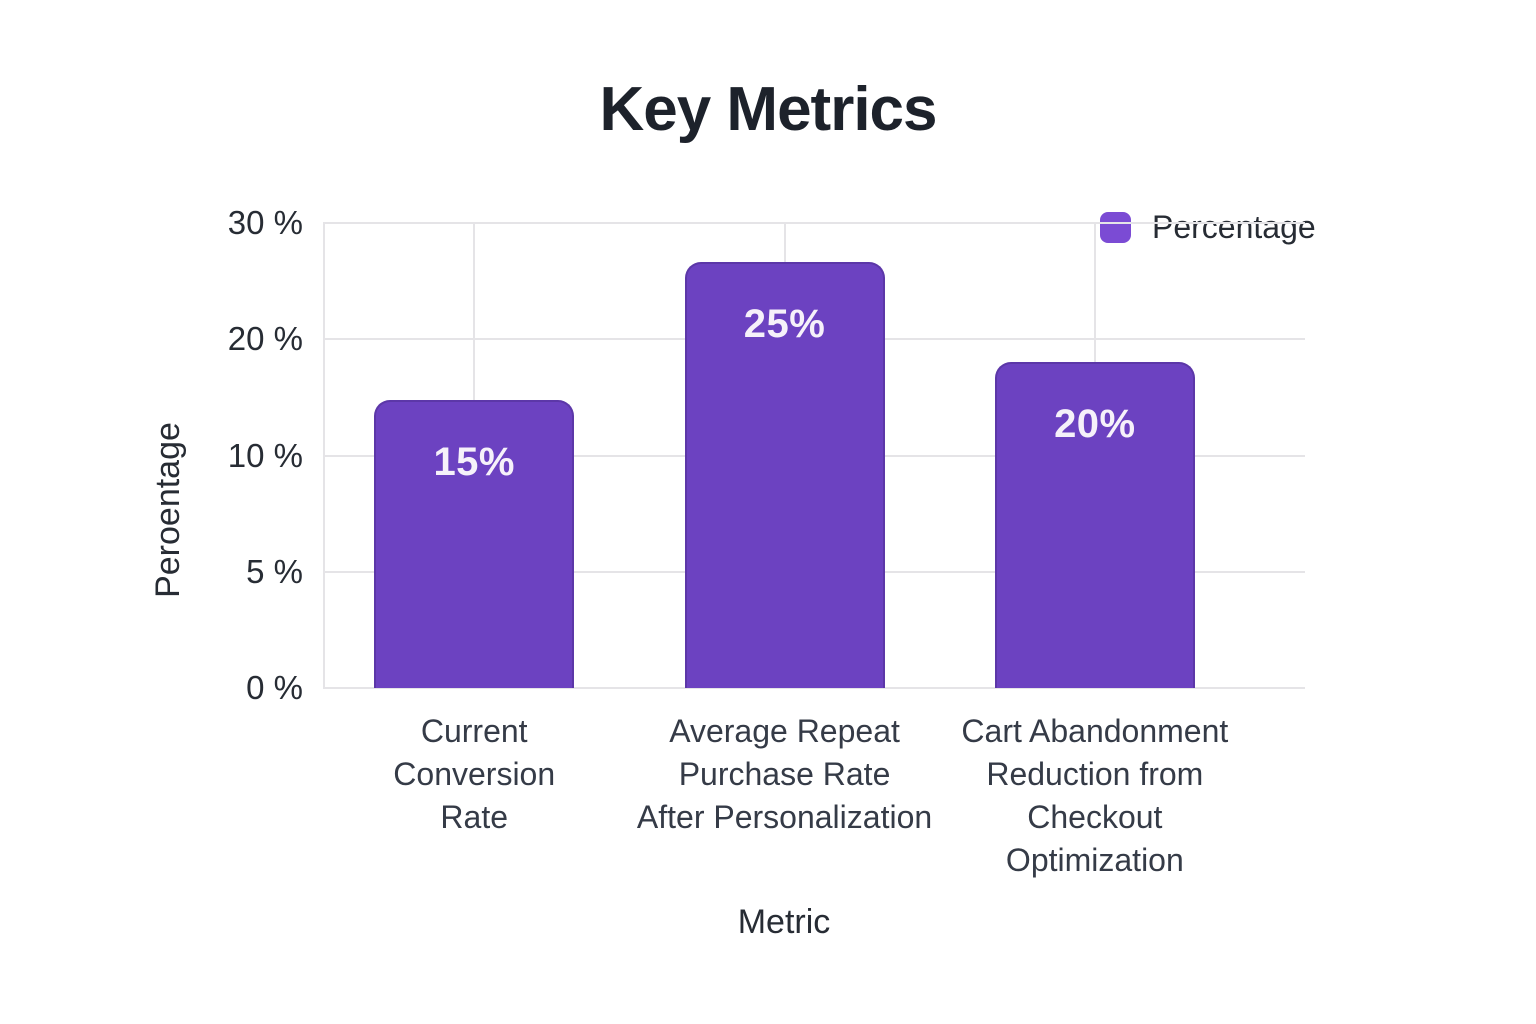  I want to click on x-axis-title: Metric, so click(784, 922).